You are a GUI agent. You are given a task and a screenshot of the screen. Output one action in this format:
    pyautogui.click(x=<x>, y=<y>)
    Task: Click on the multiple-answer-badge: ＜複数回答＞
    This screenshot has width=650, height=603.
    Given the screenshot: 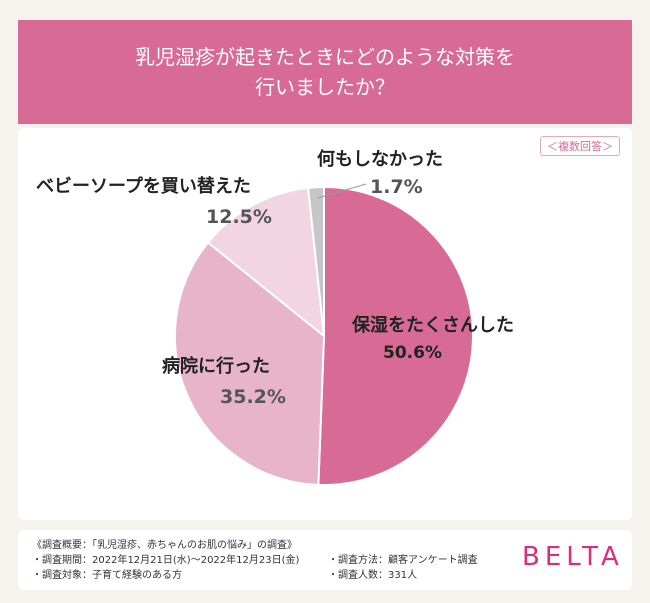 What is the action you would take?
    pyautogui.click(x=580, y=146)
    